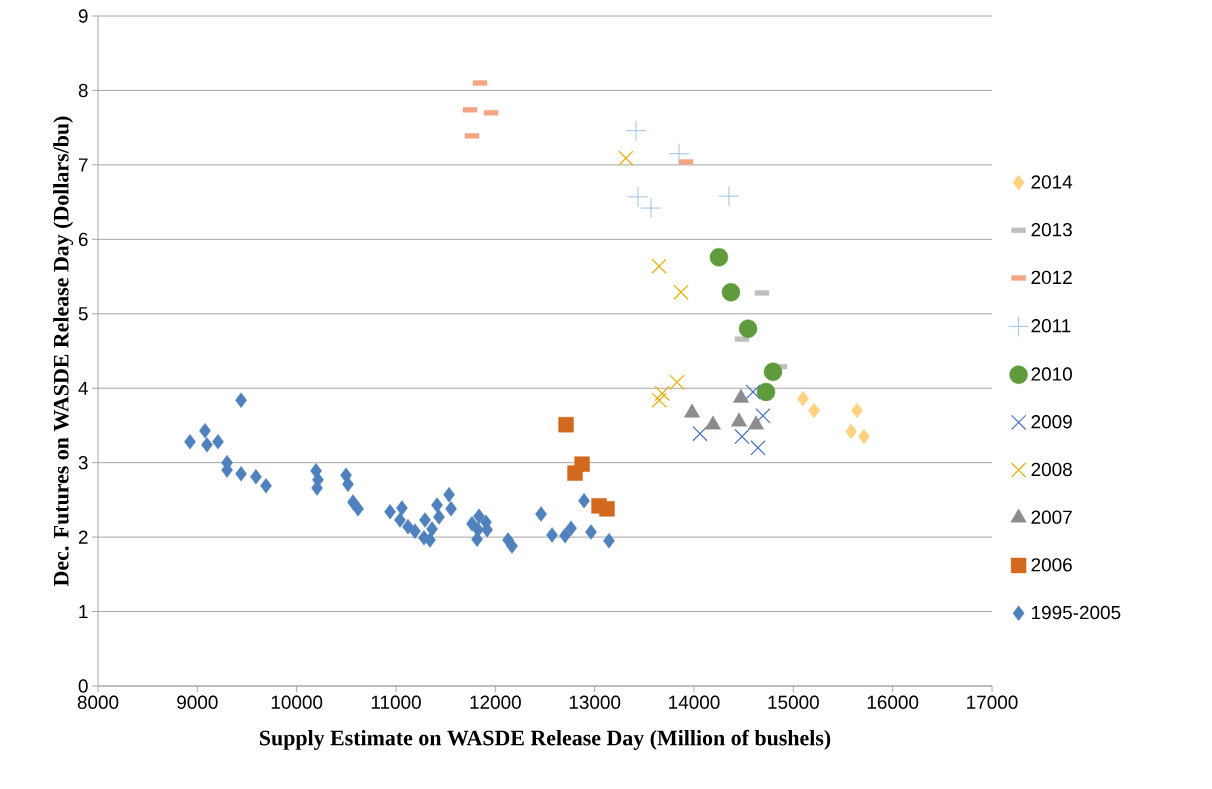 The height and width of the screenshot is (789, 1212). Describe the element at coordinates (83, 686) in the screenshot. I see `y-tick-label: 0` at that location.